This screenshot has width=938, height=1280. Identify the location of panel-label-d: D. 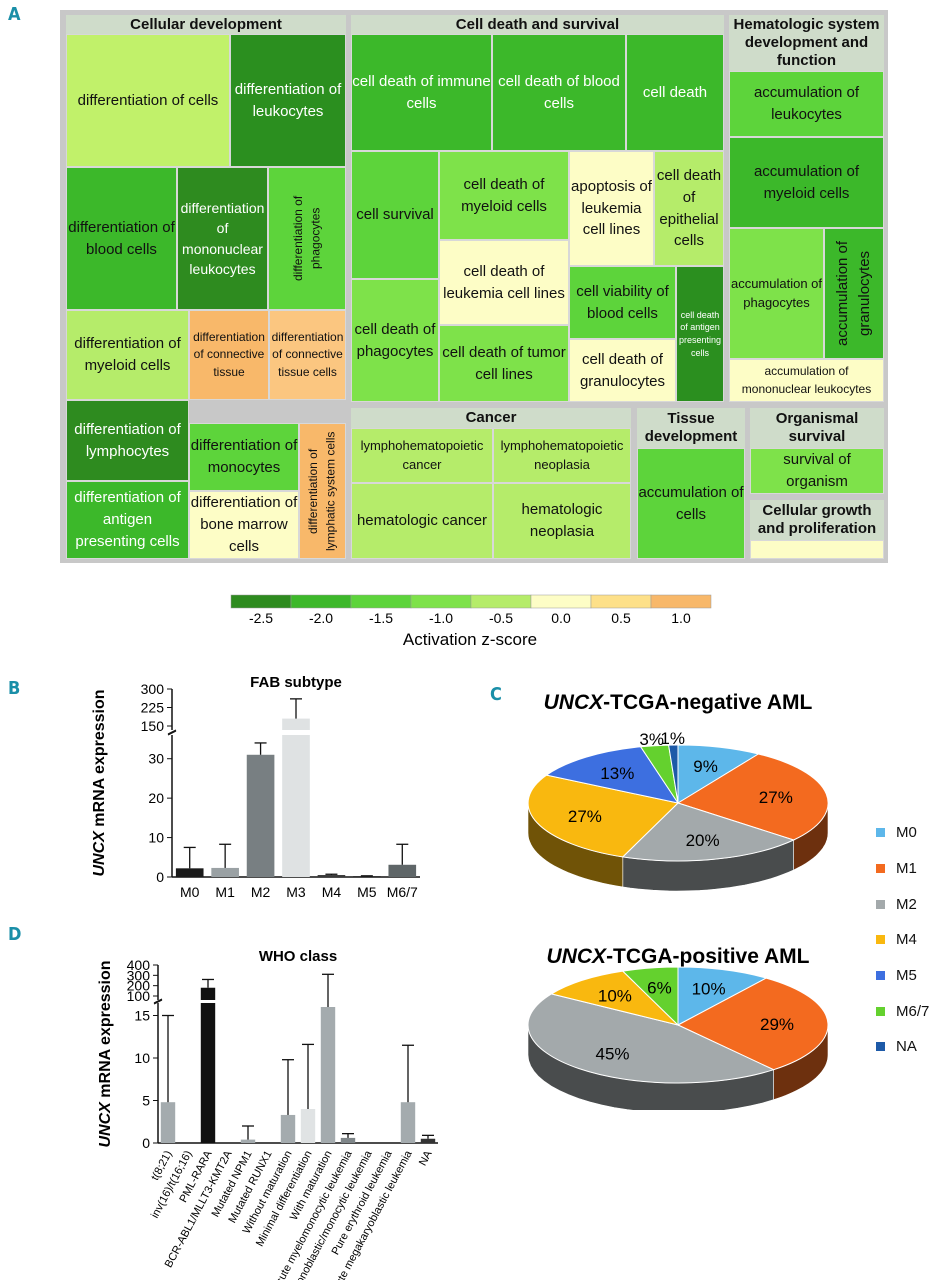
(15, 934).